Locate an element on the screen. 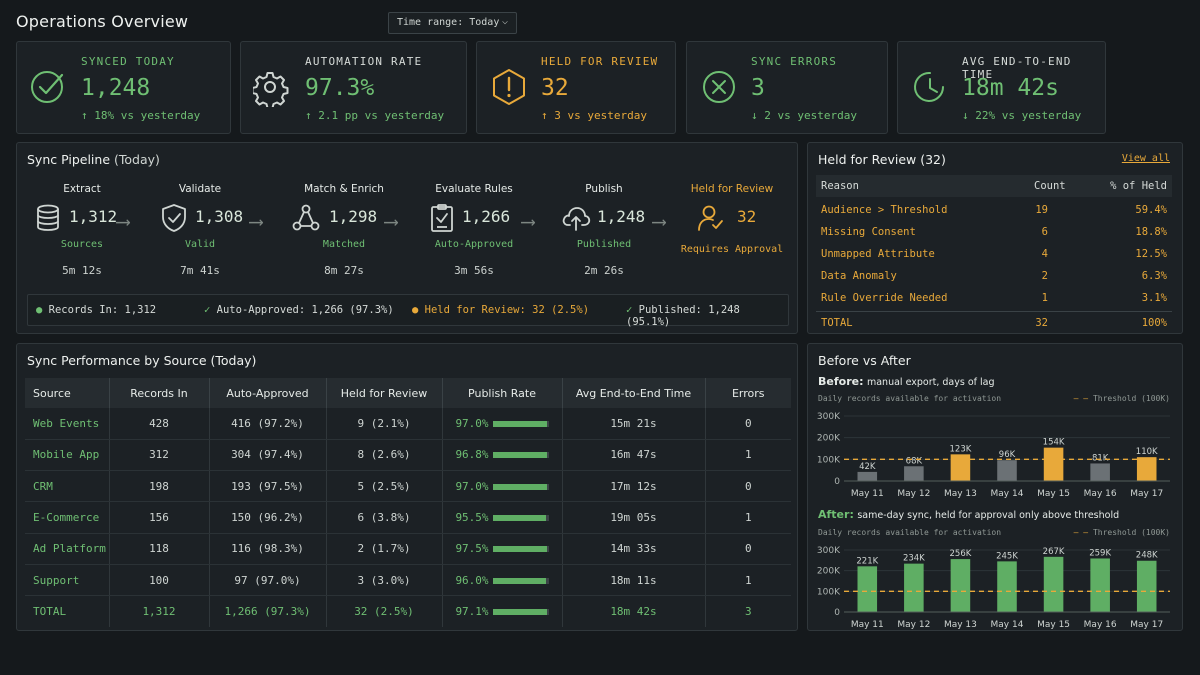 This screenshot has height=675, width=1200. bar-value-label: 110K is located at coordinates (1147, 452).